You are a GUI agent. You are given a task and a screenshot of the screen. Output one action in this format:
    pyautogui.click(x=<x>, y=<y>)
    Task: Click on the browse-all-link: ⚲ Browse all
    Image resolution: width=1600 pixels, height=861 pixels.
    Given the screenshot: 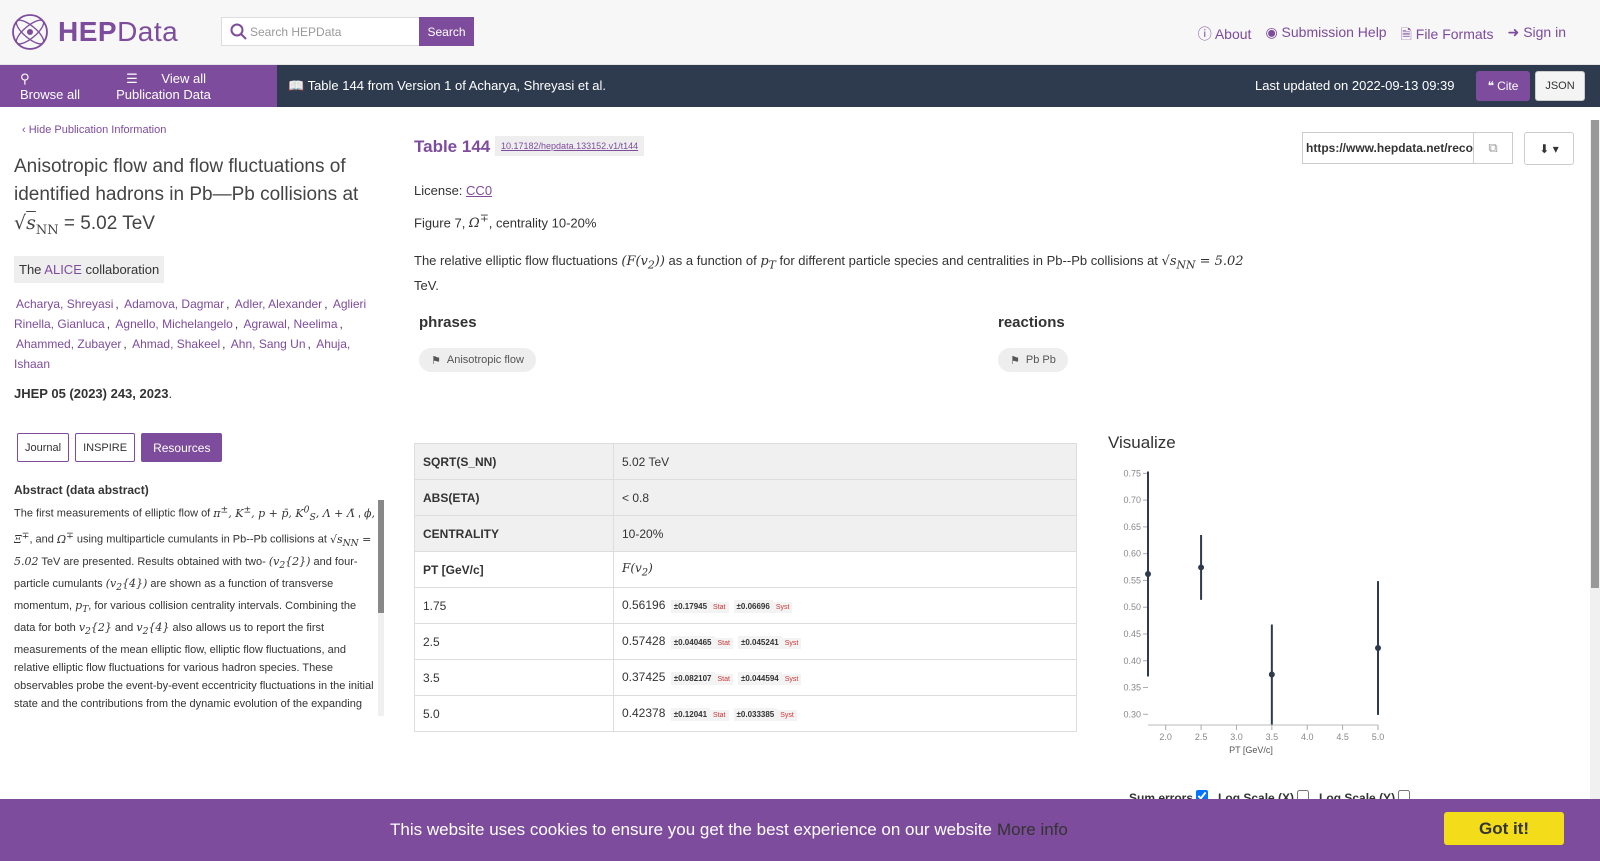 What is the action you would take?
    pyautogui.click(x=53, y=86)
    